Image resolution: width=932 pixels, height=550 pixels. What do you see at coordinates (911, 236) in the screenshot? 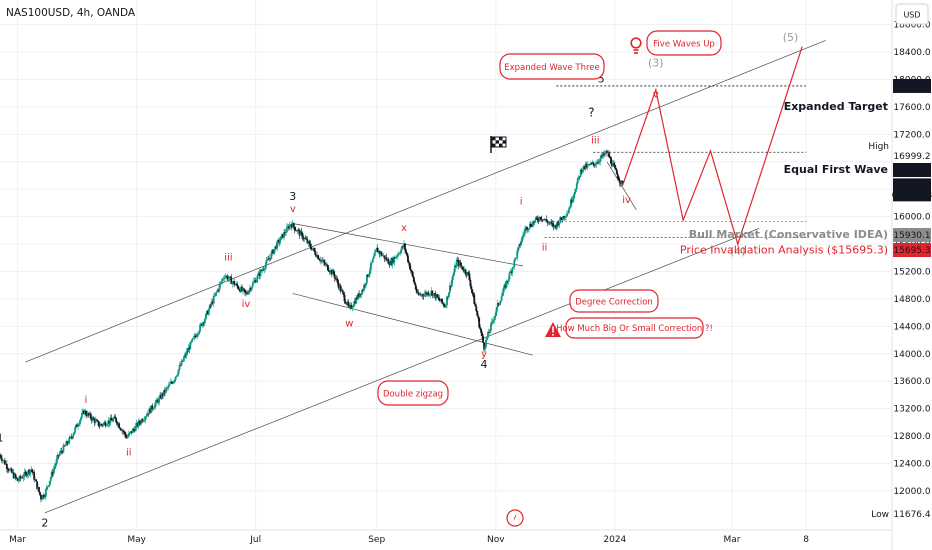
I see `price-badge-label: 15930.1` at bounding box center [911, 236].